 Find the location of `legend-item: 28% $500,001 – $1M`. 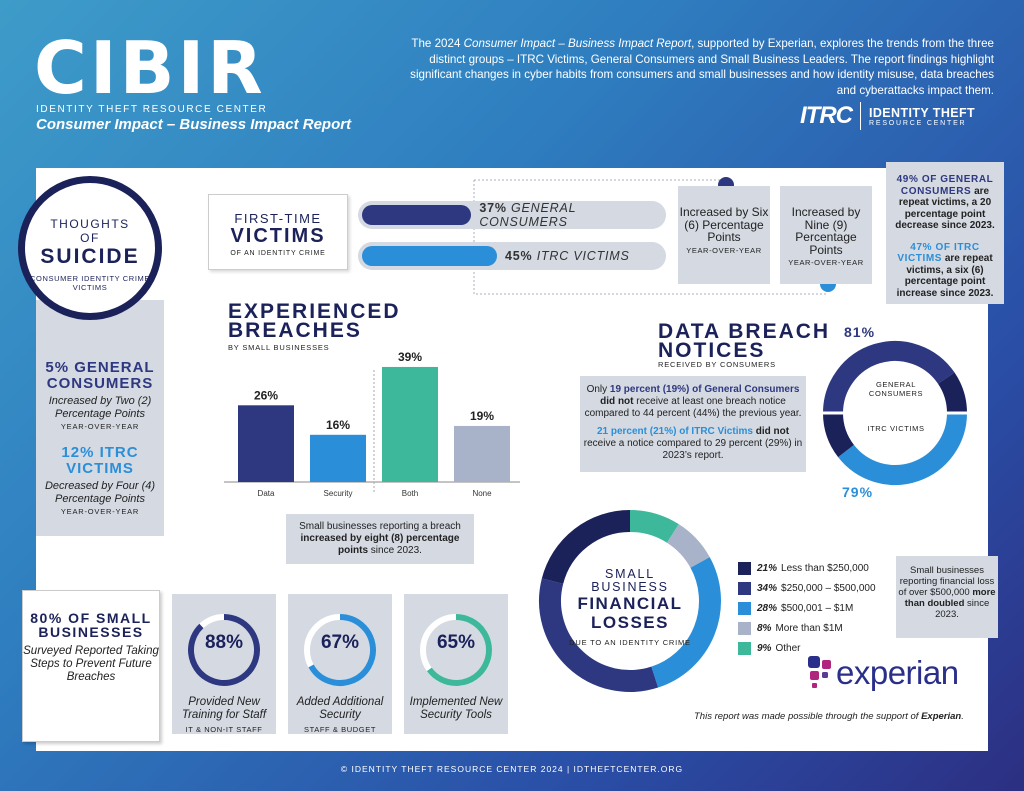

legend-item: 28% $500,001 – $1M is located at coordinates (807, 608).